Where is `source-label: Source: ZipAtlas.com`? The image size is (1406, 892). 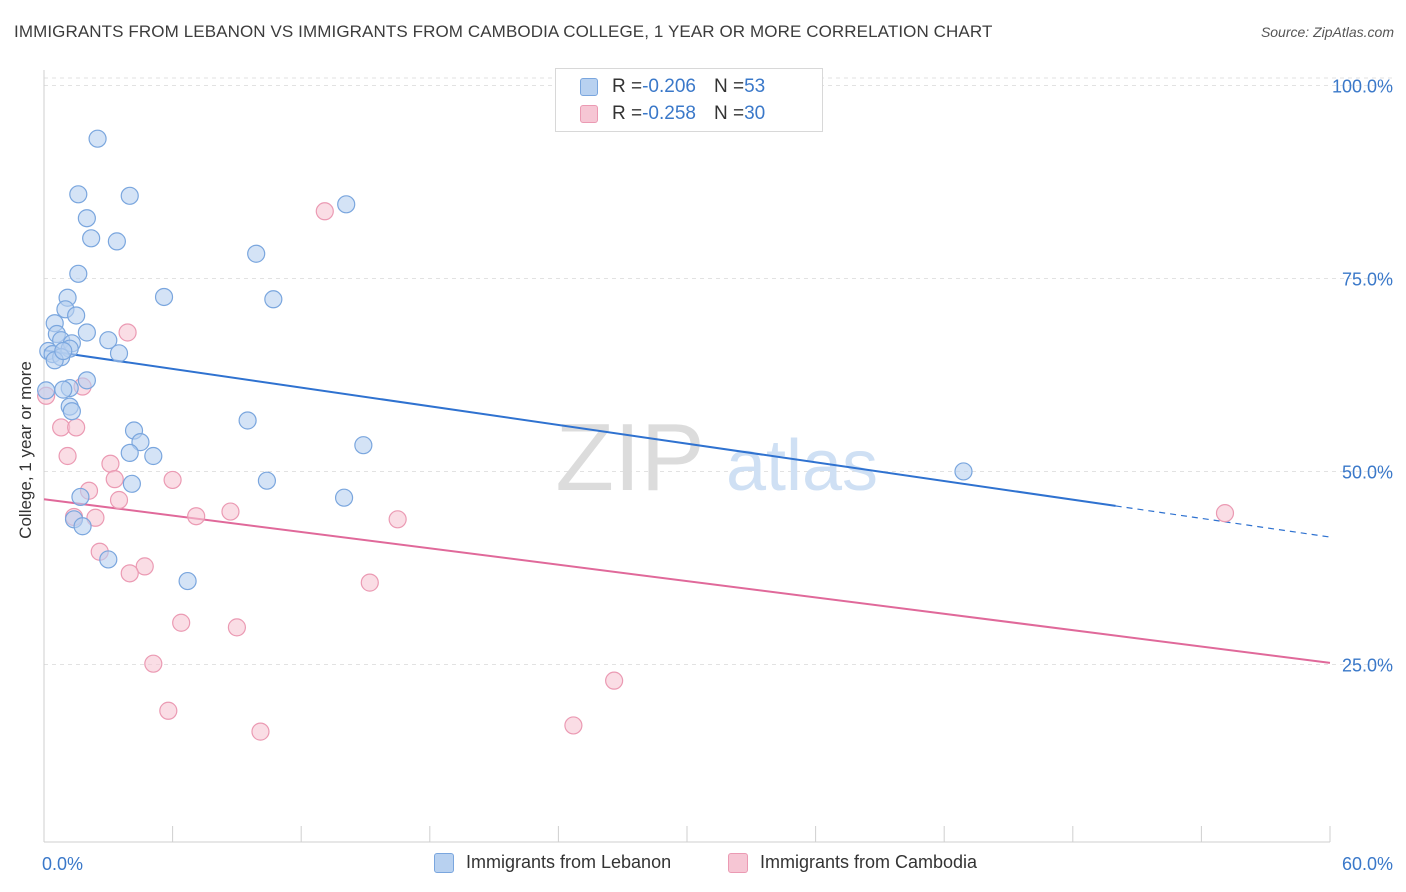 source-label: Source: ZipAtlas.com is located at coordinates (1327, 32).